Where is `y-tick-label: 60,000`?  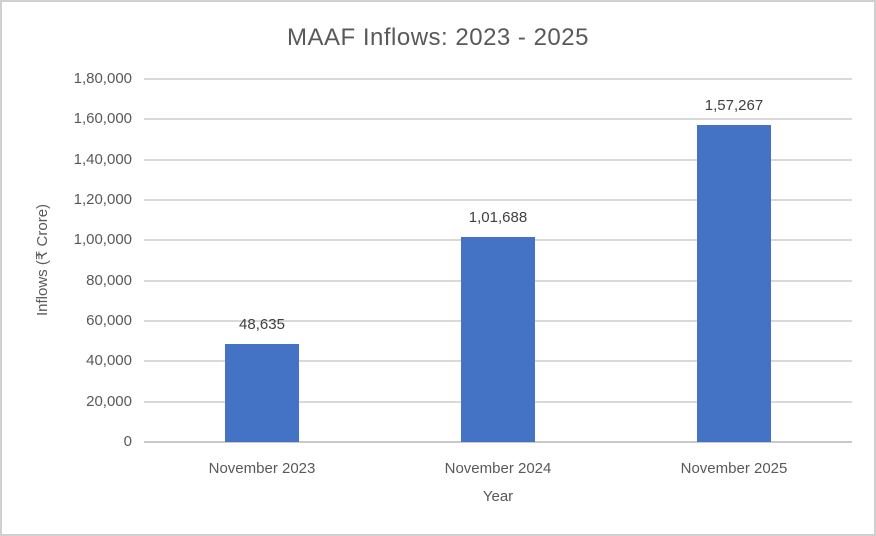
y-tick-label: 60,000 is located at coordinates (109, 320).